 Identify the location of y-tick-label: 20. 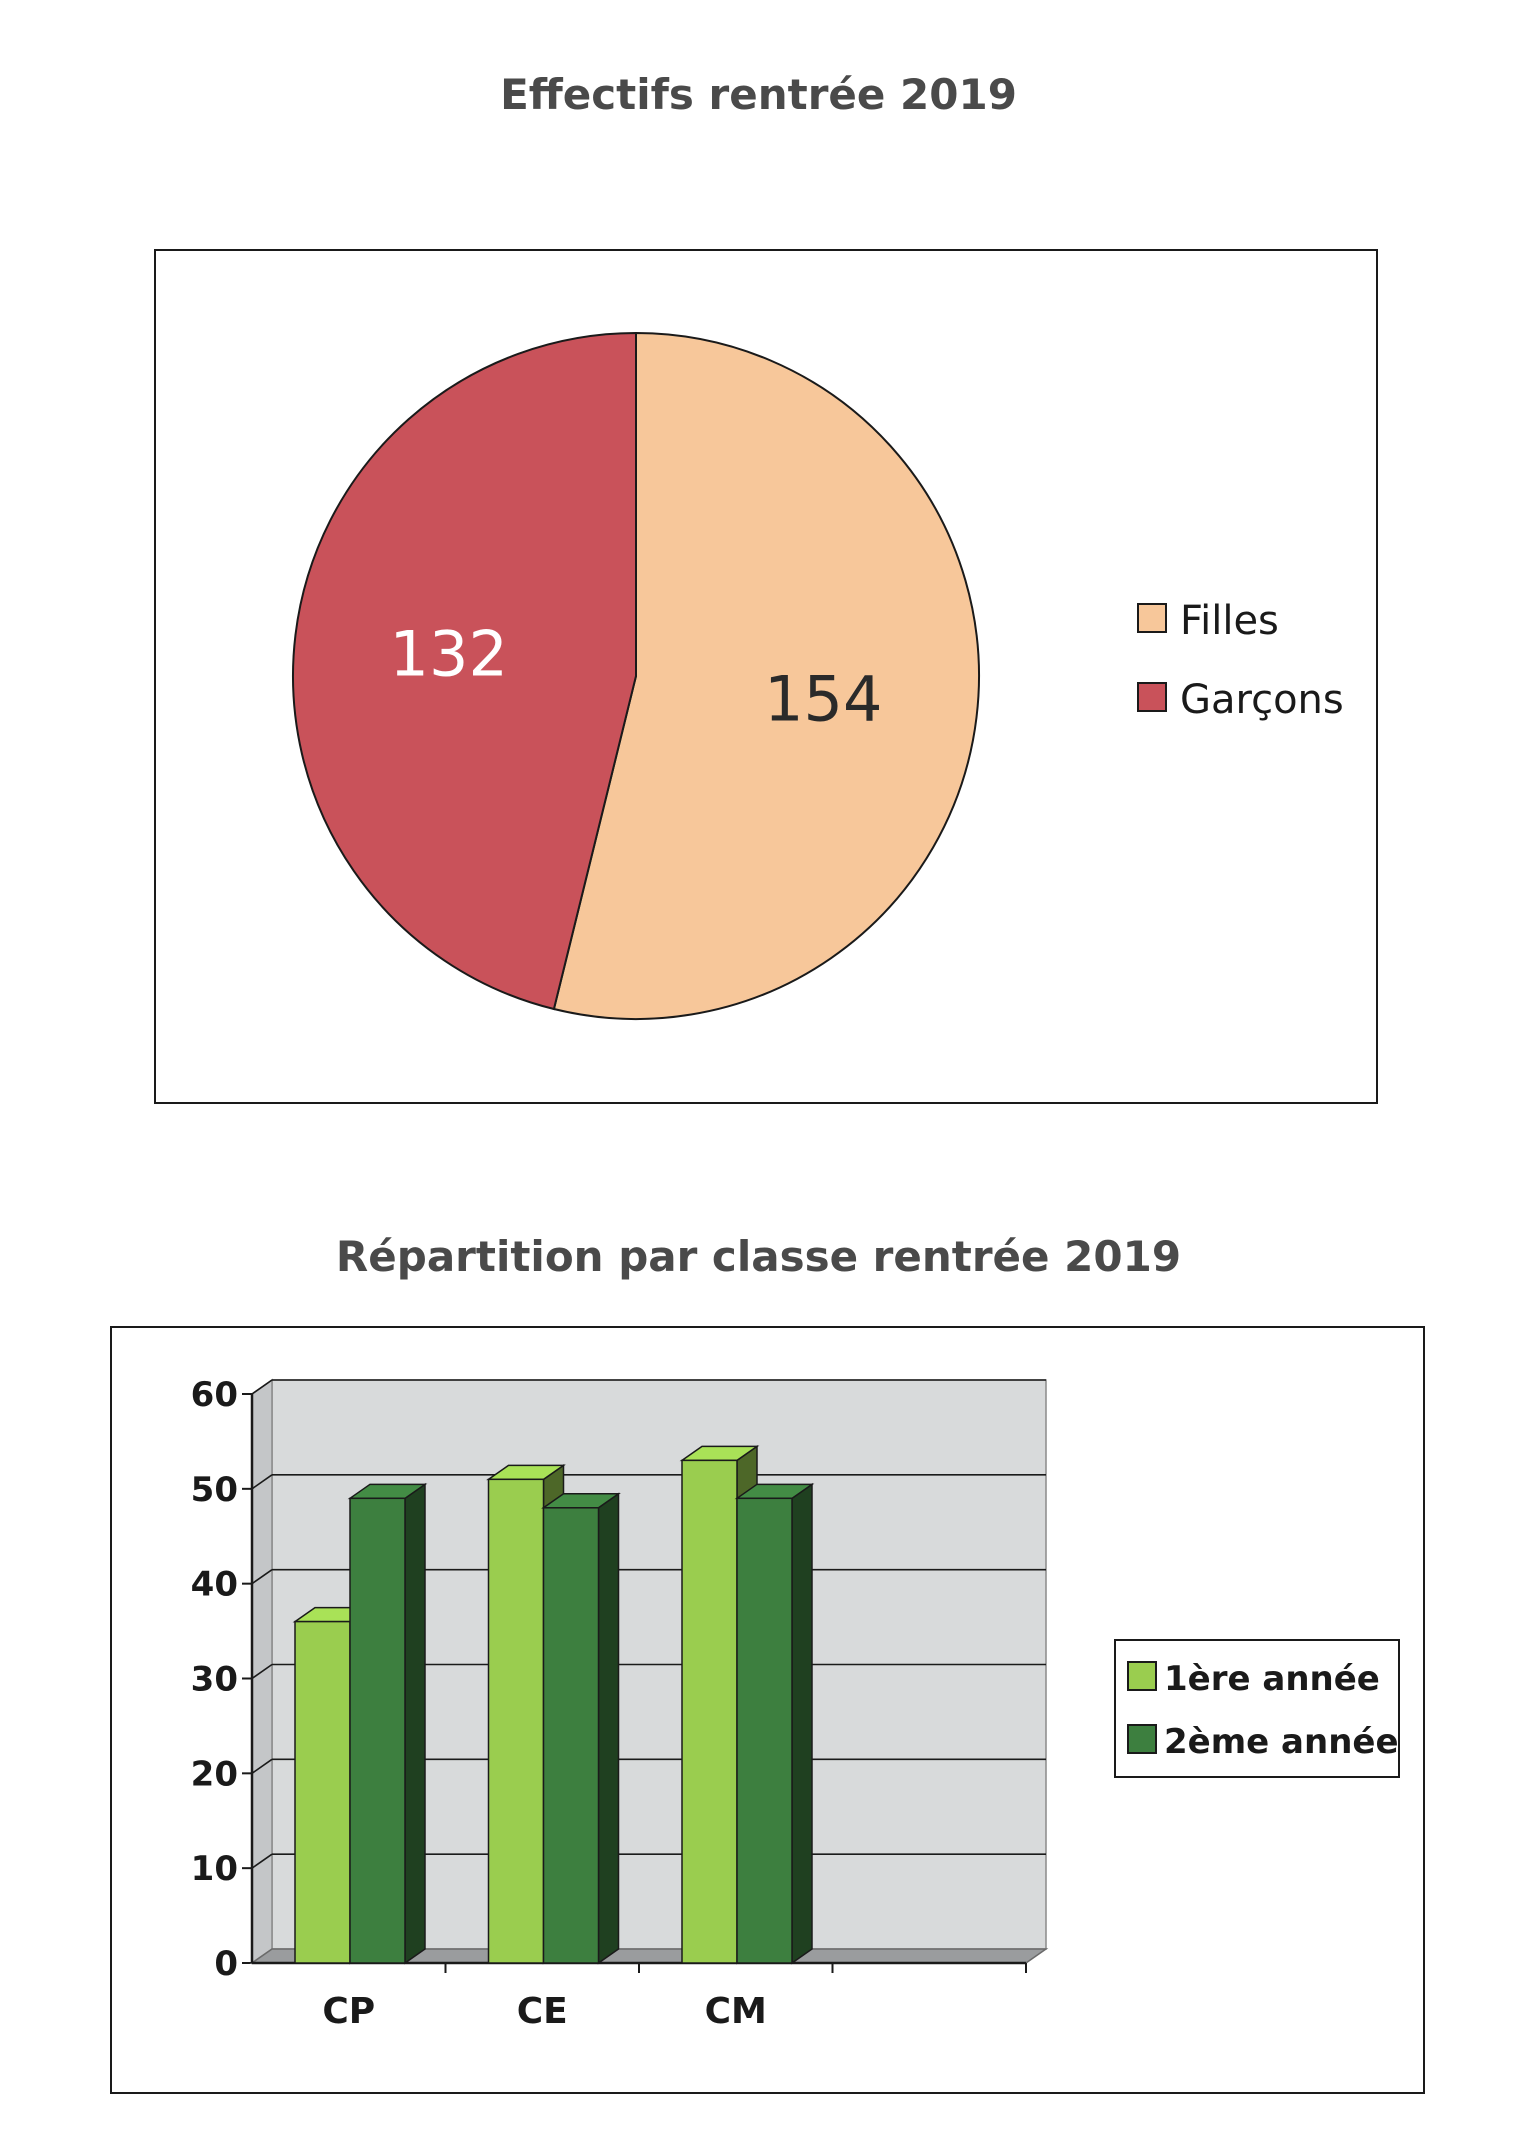
(214, 1774).